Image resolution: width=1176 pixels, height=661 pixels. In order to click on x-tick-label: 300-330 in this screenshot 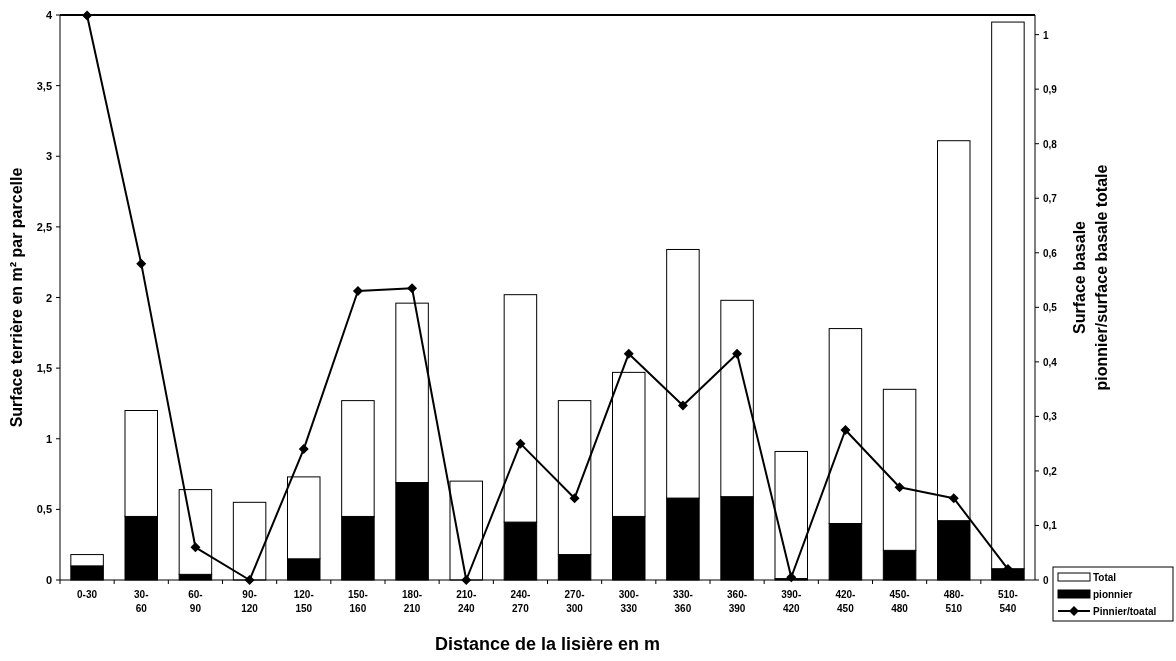, I will do `click(628, 601)`.